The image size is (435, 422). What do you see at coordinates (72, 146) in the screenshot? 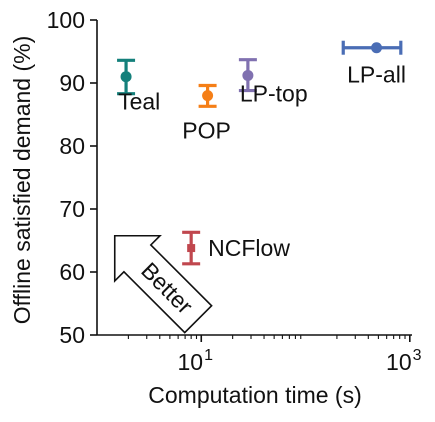
I see `y-tick-label: 80` at bounding box center [72, 146].